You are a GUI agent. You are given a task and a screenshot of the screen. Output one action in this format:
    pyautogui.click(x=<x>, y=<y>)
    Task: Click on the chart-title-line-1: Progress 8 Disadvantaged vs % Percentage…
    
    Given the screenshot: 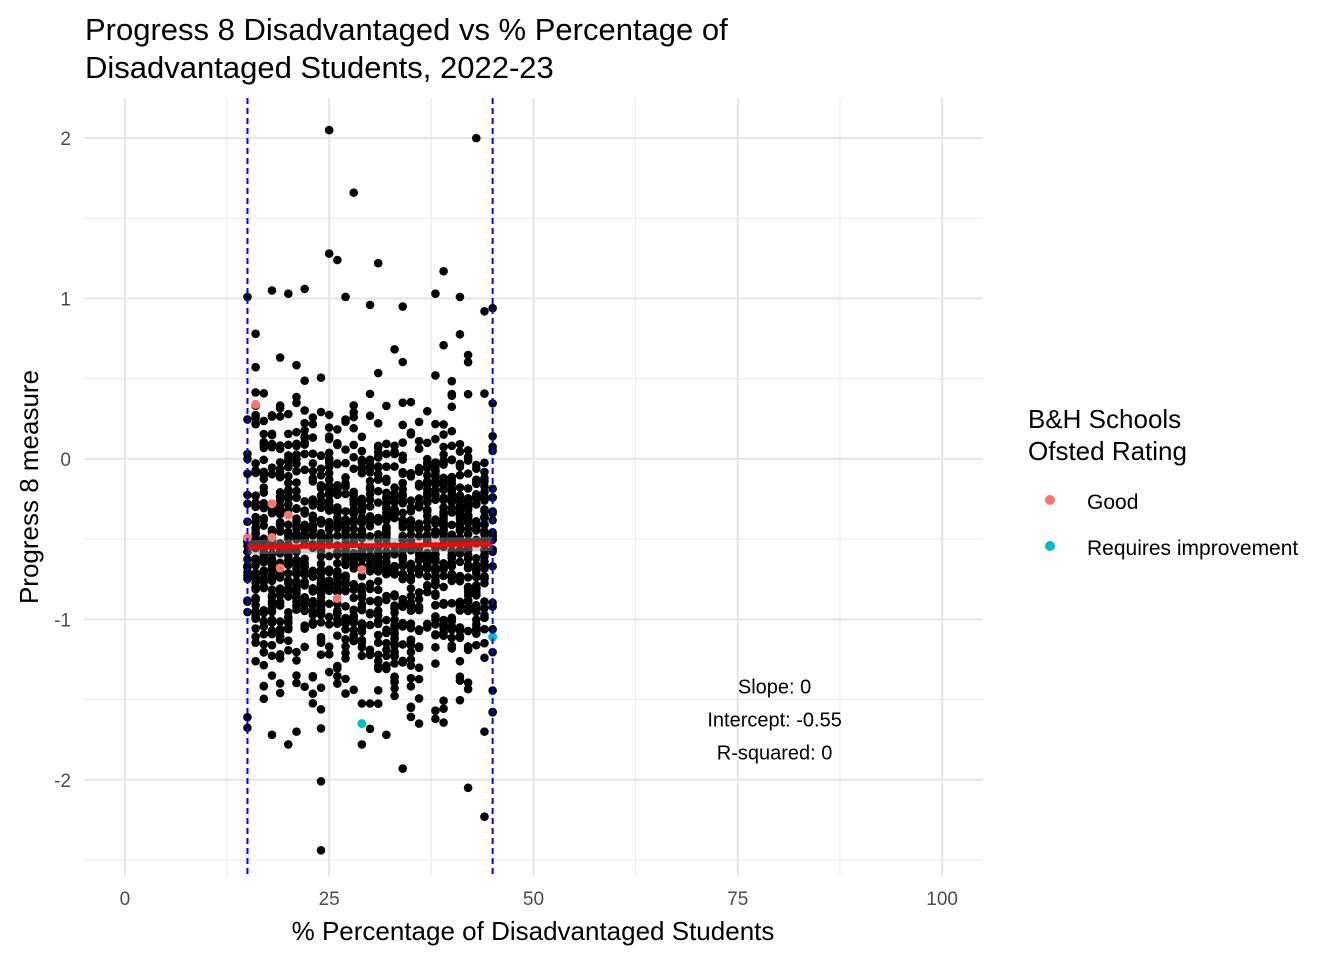 What is the action you would take?
    pyautogui.click(x=406, y=29)
    